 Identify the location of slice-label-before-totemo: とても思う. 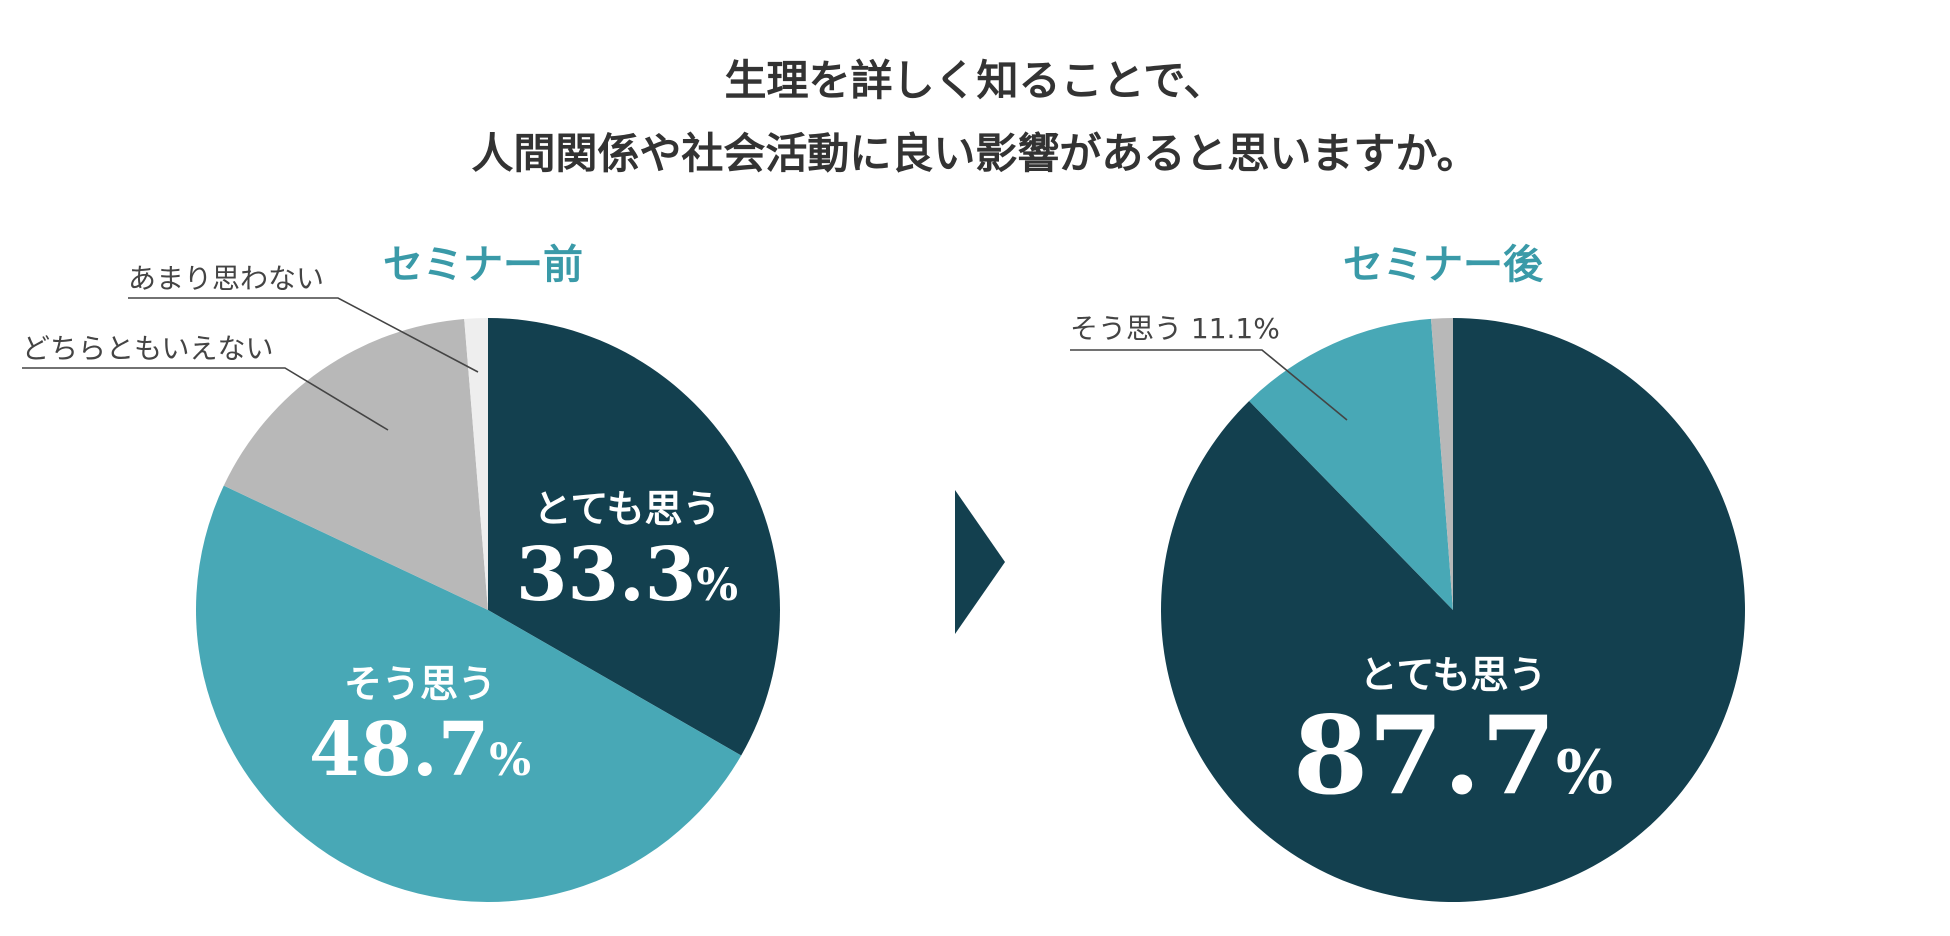
(627, 509).